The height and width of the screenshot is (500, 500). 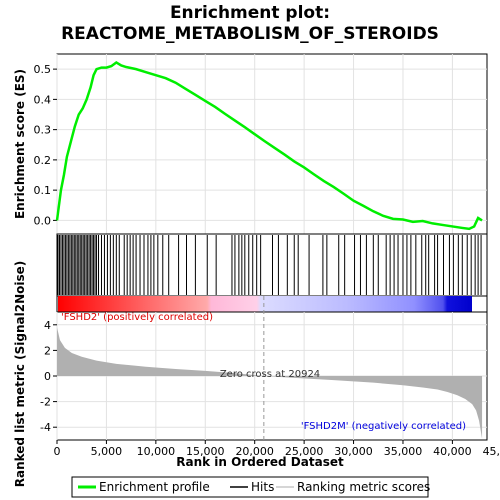 I want to click on es-y-axis-label: Enrichment score (ES), so click(x=20, y=144).